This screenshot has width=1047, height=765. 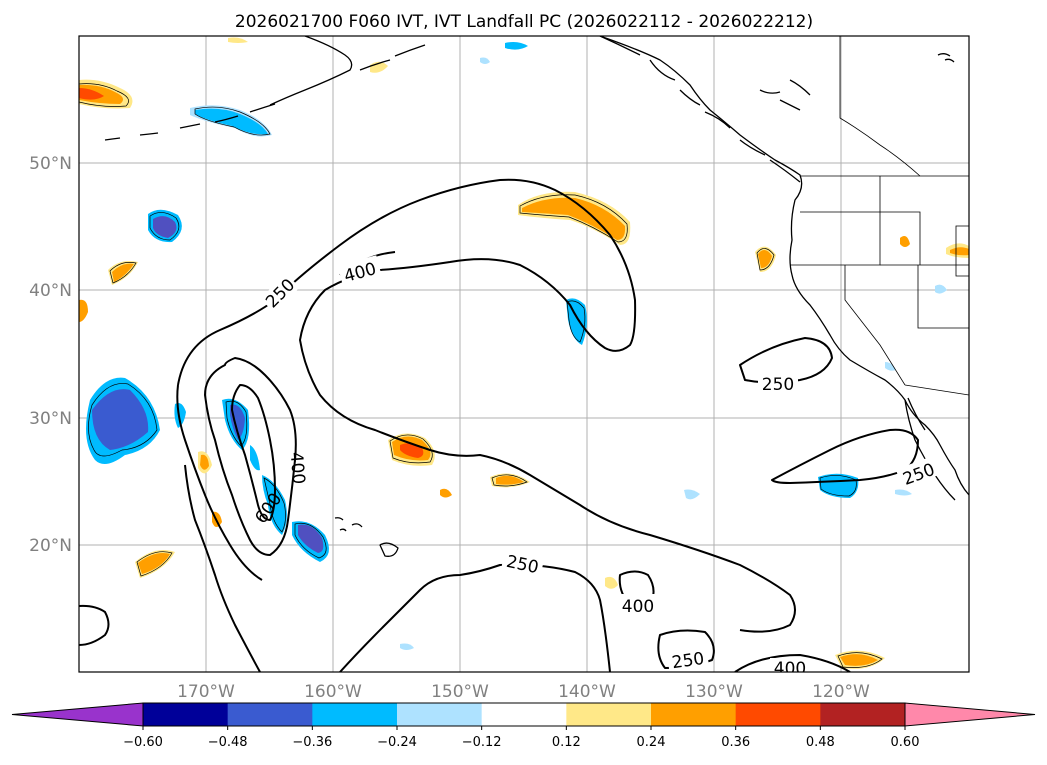 I want to click on alaska-peninsula, so click(x=311, y=71).